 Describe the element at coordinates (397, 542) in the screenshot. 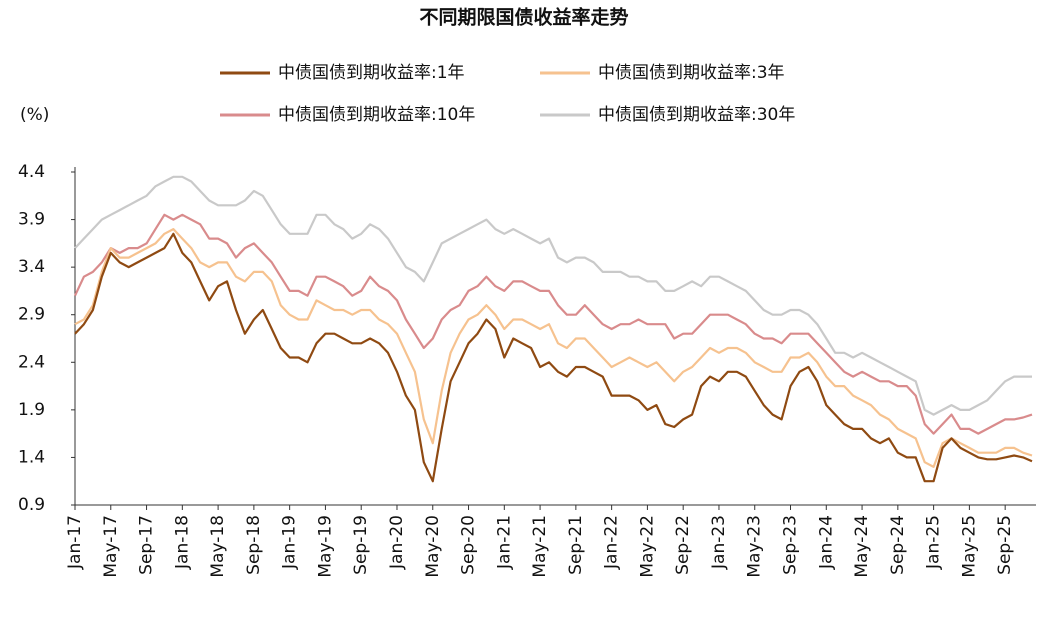

I see `x-tick-label: Jan-20` at that location.